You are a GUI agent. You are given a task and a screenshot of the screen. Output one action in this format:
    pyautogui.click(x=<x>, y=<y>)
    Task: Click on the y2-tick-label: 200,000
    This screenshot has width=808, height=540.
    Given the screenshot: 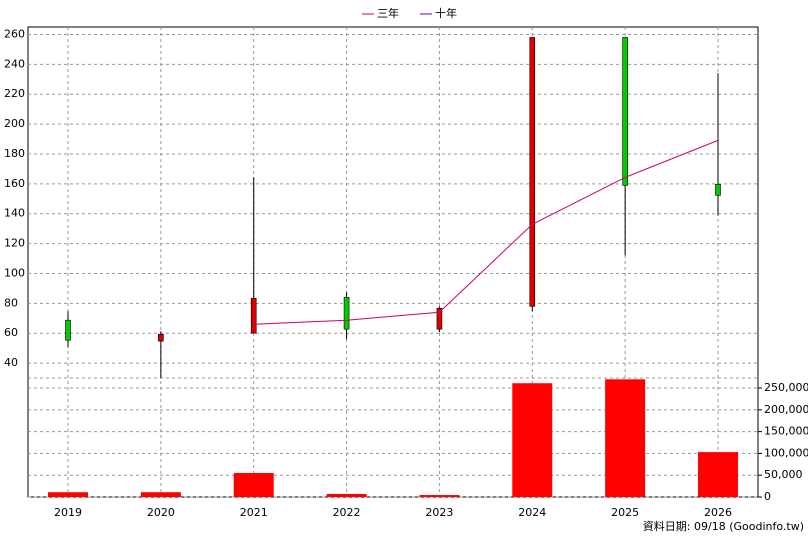 What is the action you would take?
    pyautogui.click(x=786, y=409)
    